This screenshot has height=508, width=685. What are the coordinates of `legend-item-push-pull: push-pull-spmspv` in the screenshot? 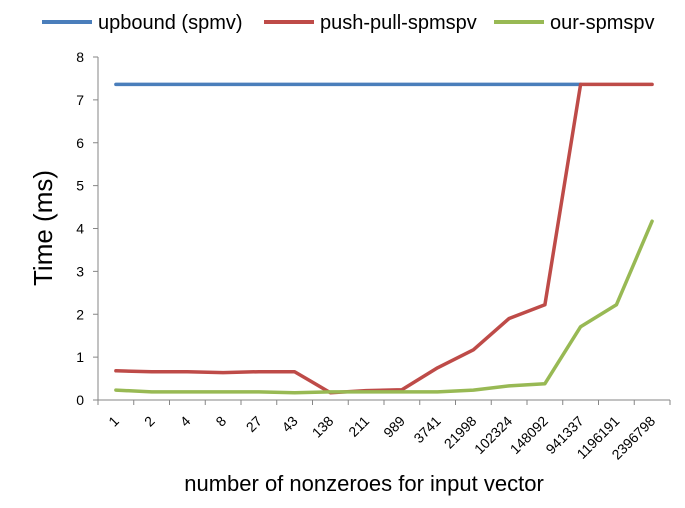 It's located at (370, 23).